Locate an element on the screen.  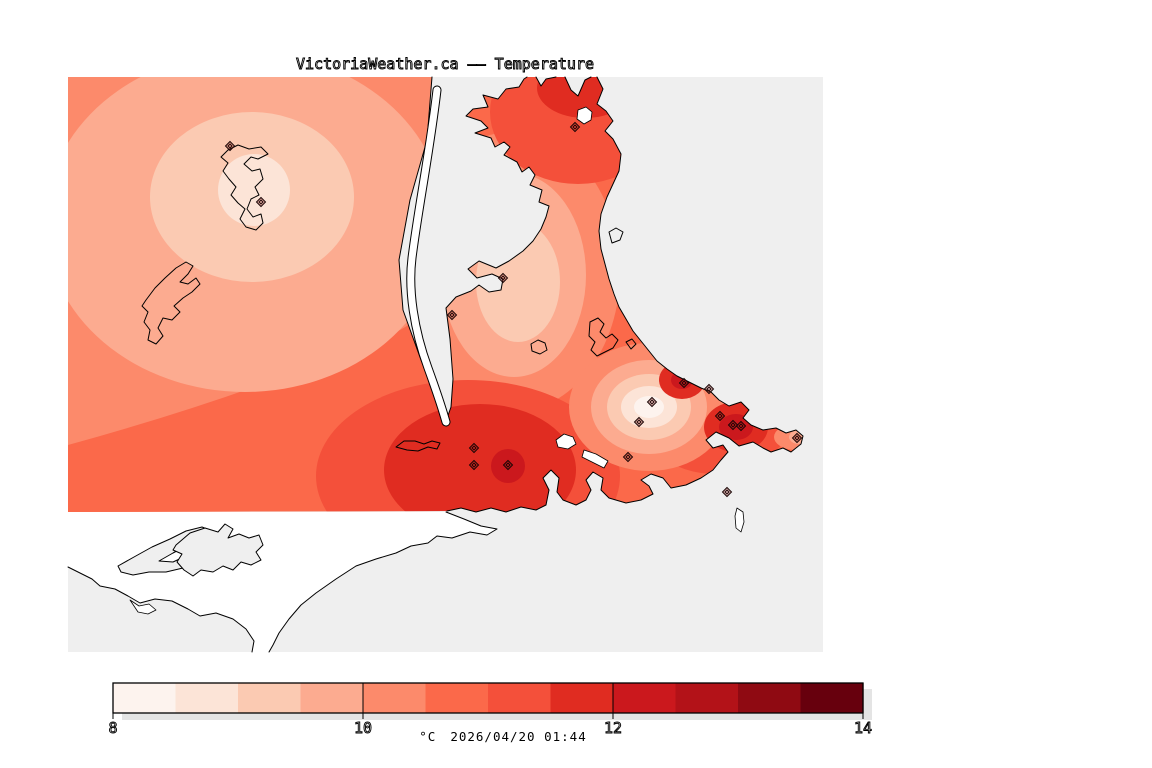
coastline-south-shore is located at coordinates (161, 609).